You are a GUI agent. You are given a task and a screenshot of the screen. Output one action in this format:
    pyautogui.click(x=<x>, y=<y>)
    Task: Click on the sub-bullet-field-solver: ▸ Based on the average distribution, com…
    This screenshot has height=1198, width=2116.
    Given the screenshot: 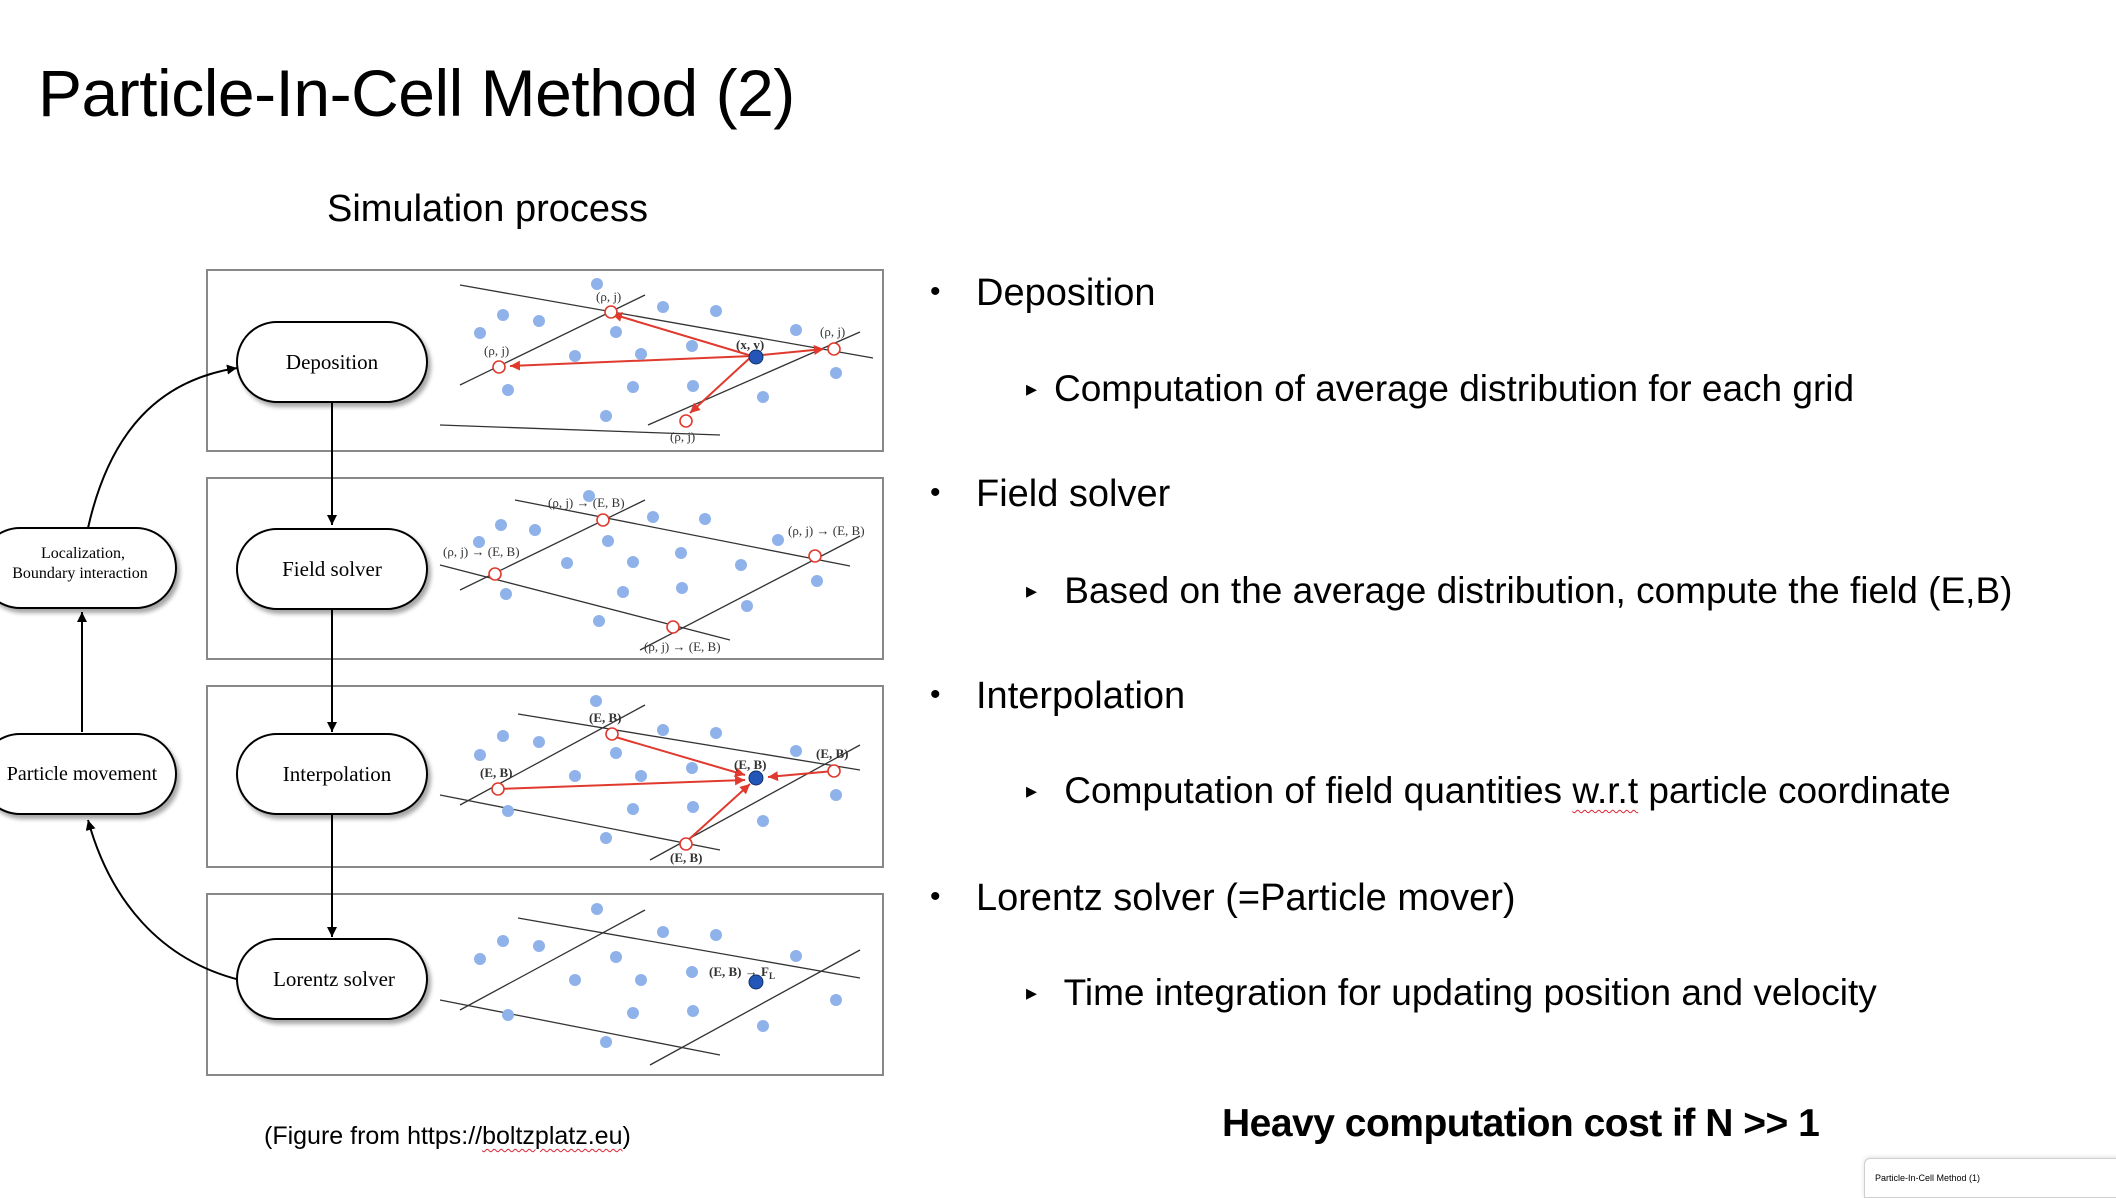 What is the action you would take?
    pyautogui.click(x=1519, y=590)
    